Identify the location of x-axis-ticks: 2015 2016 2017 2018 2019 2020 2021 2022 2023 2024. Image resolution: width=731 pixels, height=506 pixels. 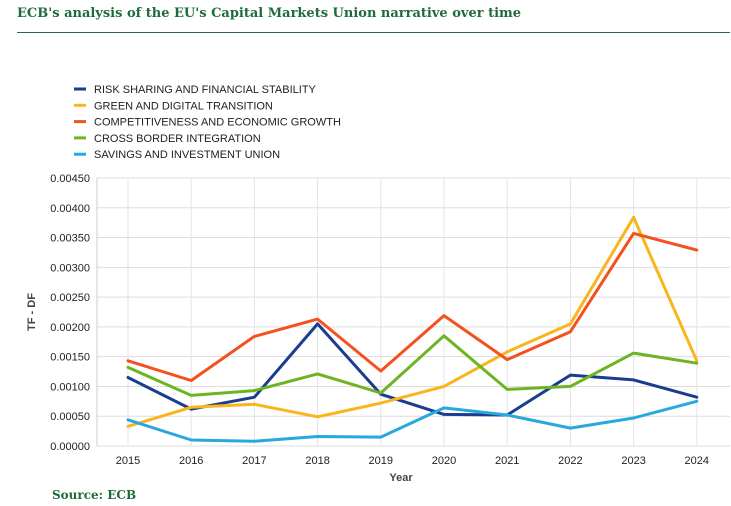
(412, 461).